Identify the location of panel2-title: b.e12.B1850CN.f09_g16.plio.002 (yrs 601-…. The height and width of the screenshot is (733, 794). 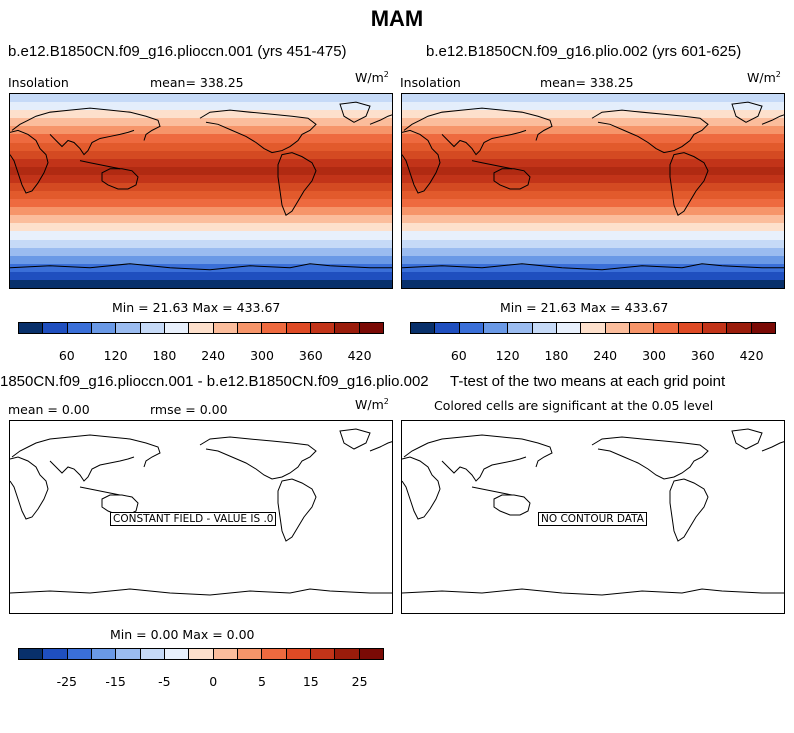
(584, 51).